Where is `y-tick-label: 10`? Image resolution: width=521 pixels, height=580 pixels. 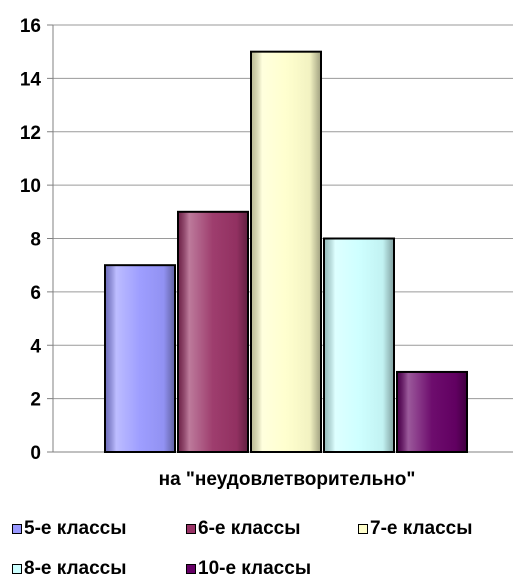 y-tick-label: 10 is located at coordinates (30, 186).